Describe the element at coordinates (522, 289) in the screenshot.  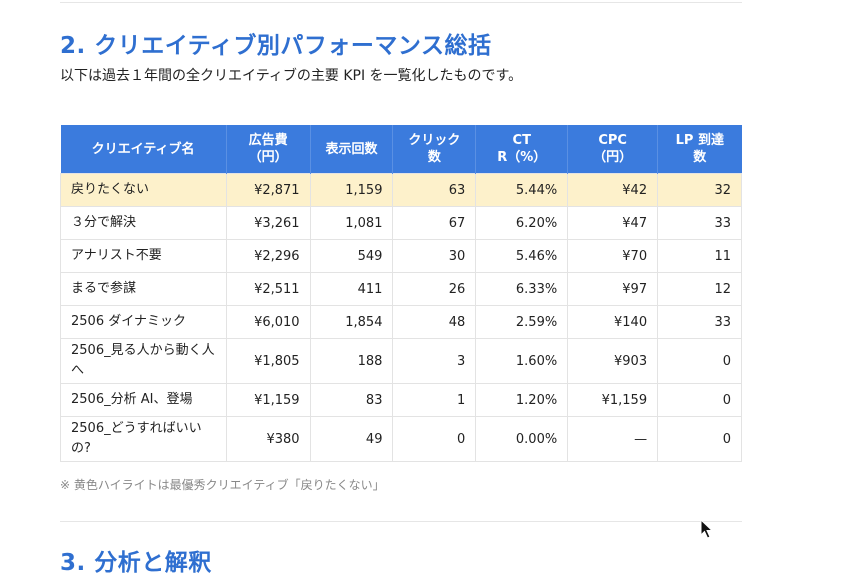
I see `cell-ctr: 6.33%` at that location.